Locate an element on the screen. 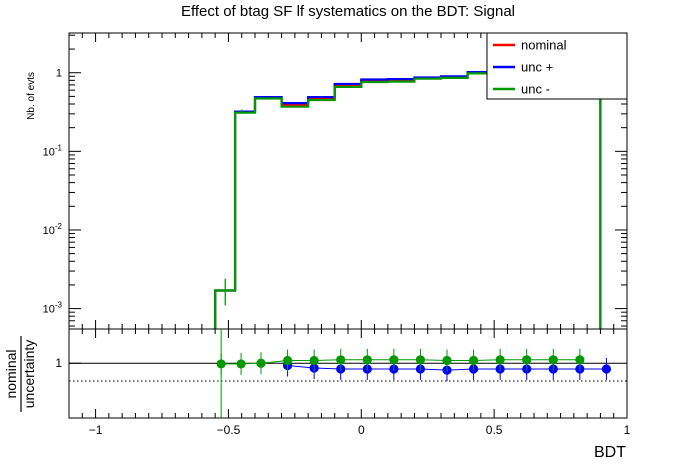  y-axis-label: Nb. of evts is located at coordinates (31, 96).